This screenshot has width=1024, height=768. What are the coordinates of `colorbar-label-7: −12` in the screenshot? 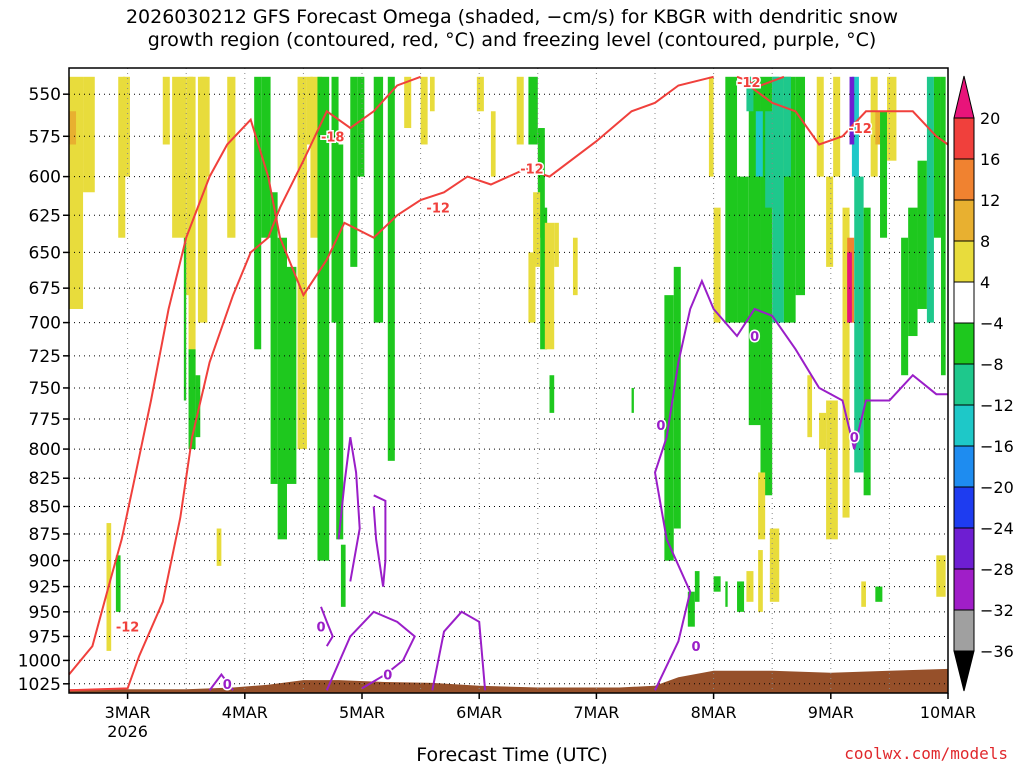 It's located at (997, 405).